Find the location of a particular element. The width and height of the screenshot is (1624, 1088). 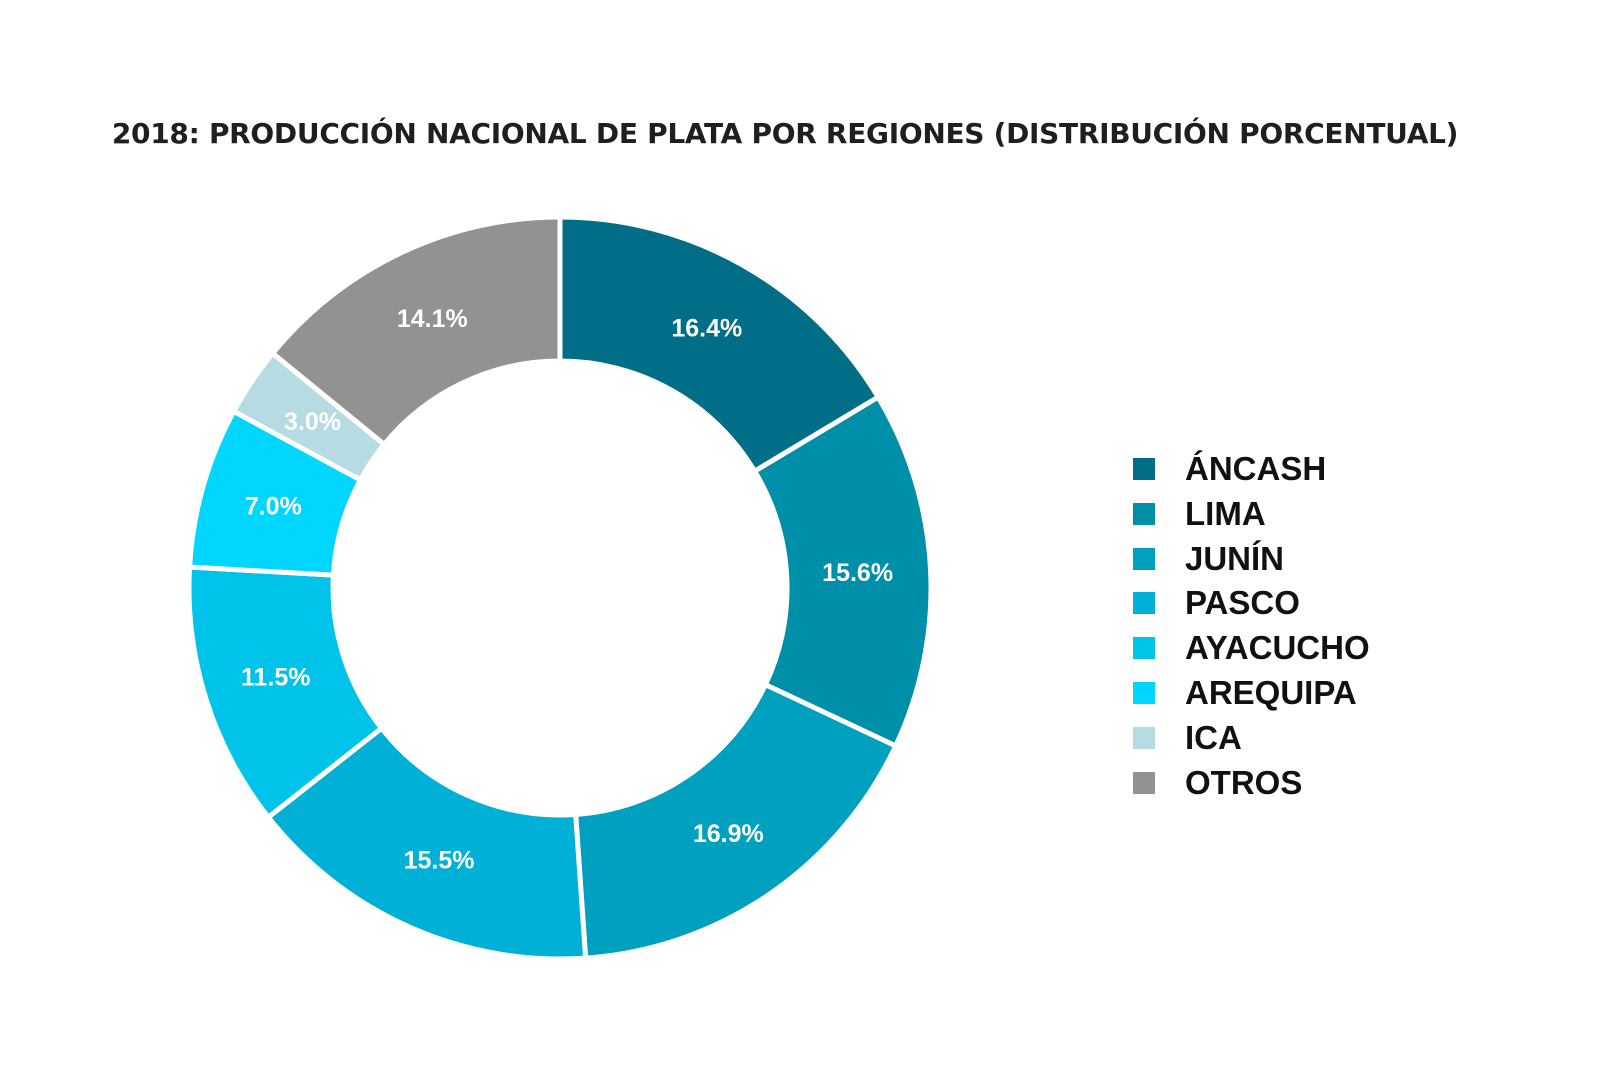

slice-áncash is located at coordinates (719, 344).